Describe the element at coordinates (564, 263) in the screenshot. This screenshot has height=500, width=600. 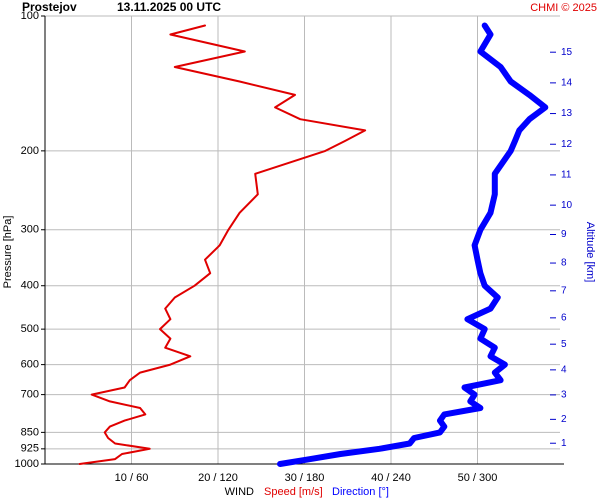
I see `y2-tick-label: 8` at that location.